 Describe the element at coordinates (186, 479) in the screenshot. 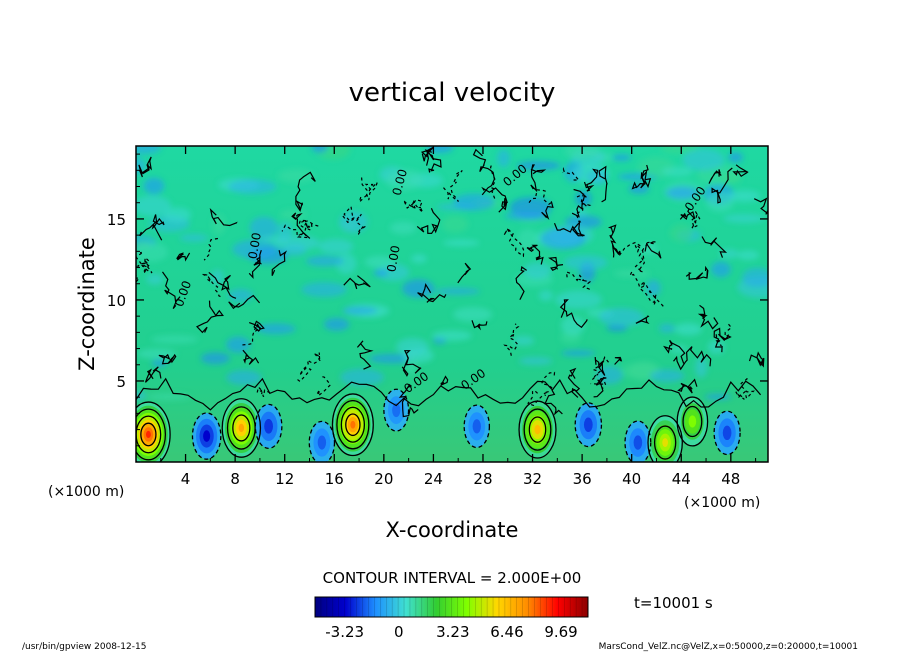

I see `x-tick-label: 4` at that location.